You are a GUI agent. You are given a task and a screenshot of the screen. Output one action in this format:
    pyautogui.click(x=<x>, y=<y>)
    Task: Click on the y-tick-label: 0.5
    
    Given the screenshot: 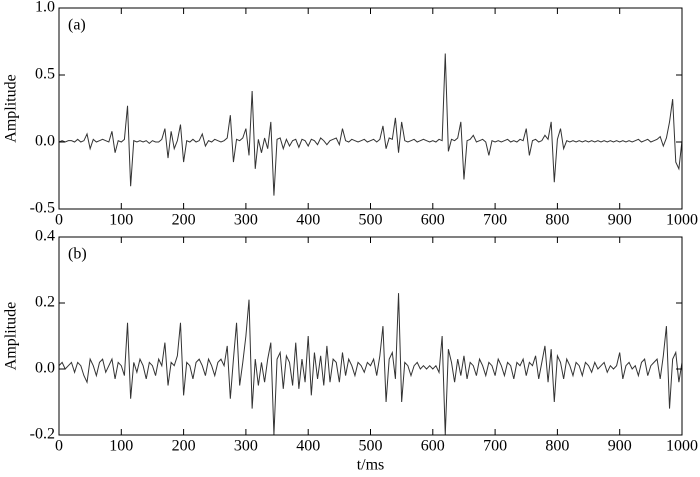 What is the action you would take?
    pyautogui.click(x=45, y=74)
    